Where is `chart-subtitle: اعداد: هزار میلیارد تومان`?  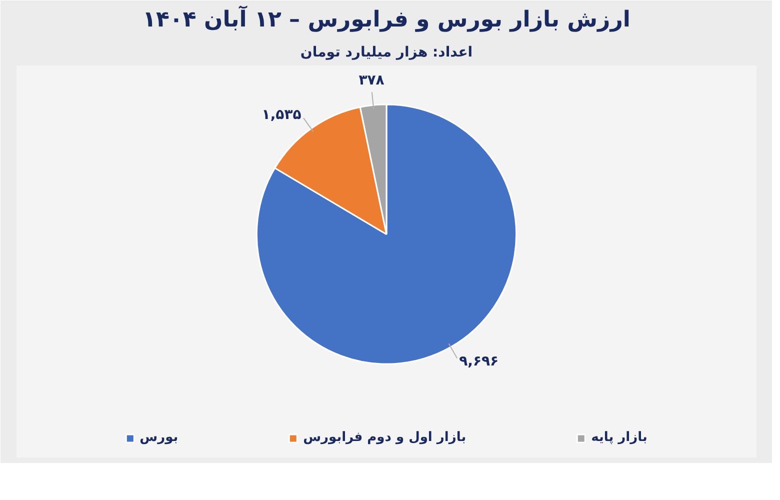
chart-subtitle: اعداد: هزار میلیارد تومان is located at coordinates (386, 52).